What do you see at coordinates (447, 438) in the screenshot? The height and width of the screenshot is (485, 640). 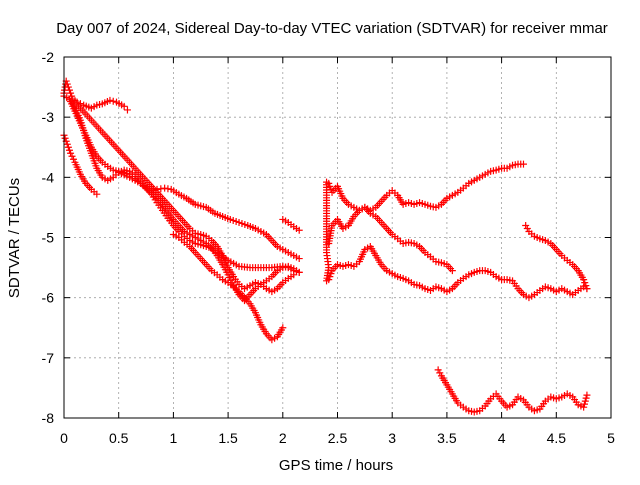 I see `x-tick-label: 3.5` at bounding box center [447, 438].